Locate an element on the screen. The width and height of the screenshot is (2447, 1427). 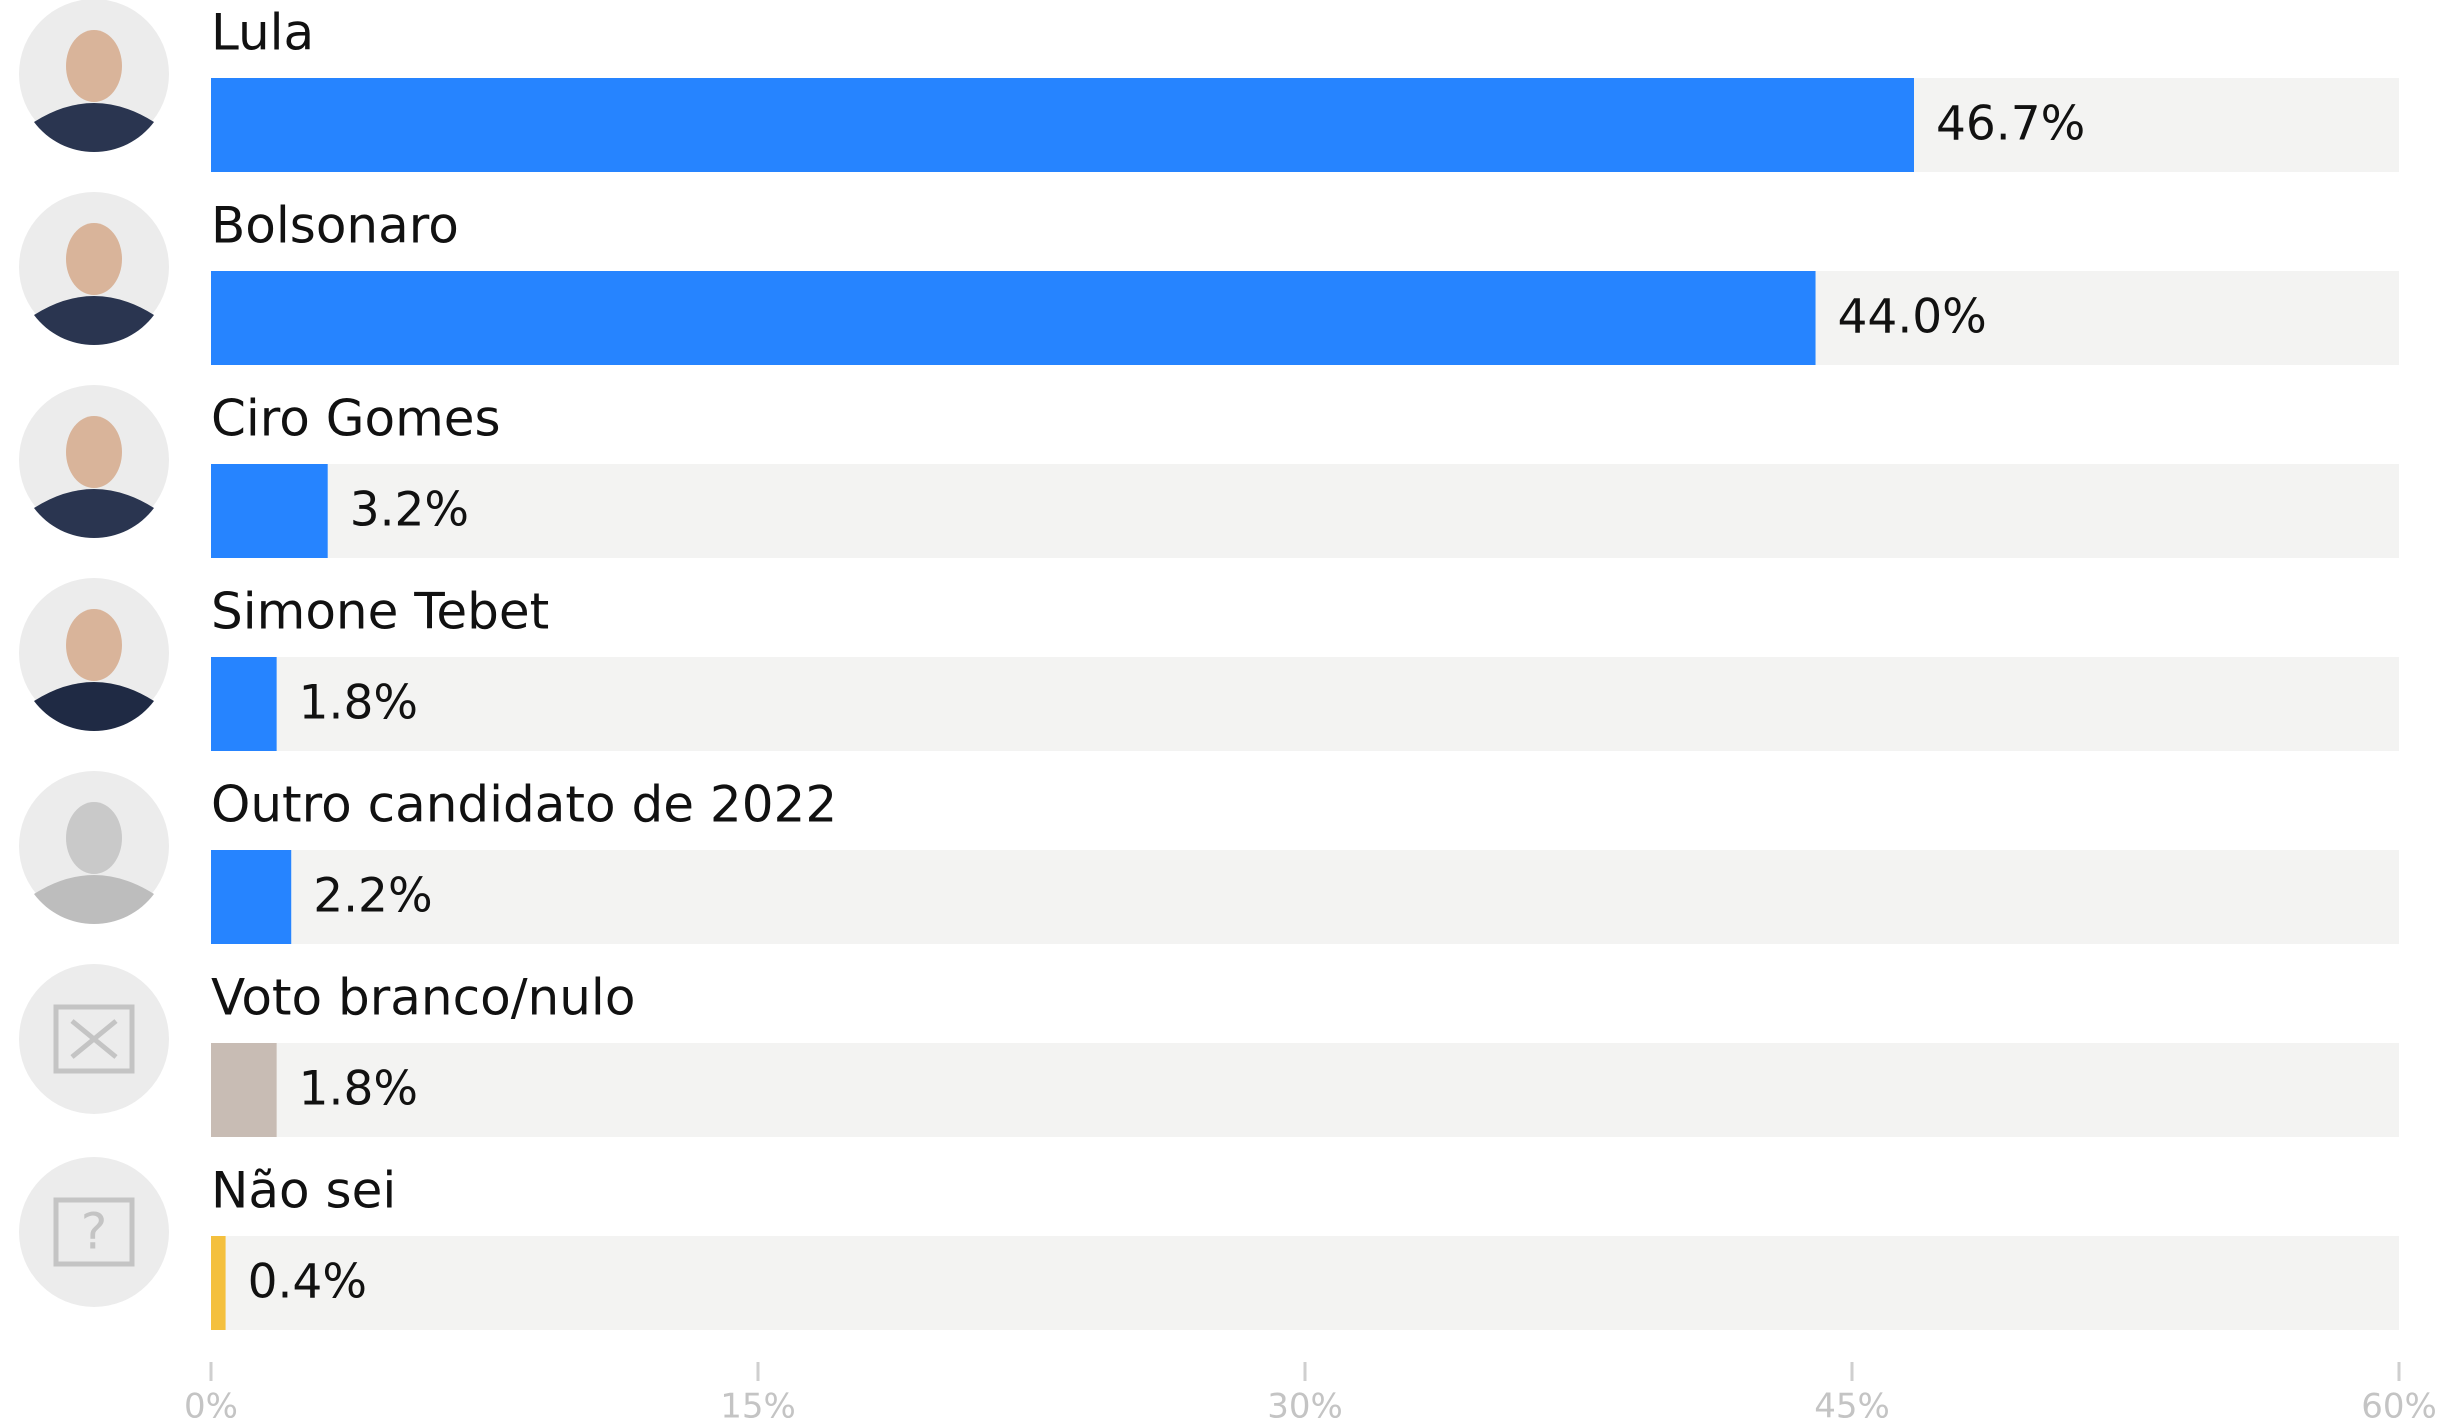
category-label: Lula is located at coordinates (262, 33).